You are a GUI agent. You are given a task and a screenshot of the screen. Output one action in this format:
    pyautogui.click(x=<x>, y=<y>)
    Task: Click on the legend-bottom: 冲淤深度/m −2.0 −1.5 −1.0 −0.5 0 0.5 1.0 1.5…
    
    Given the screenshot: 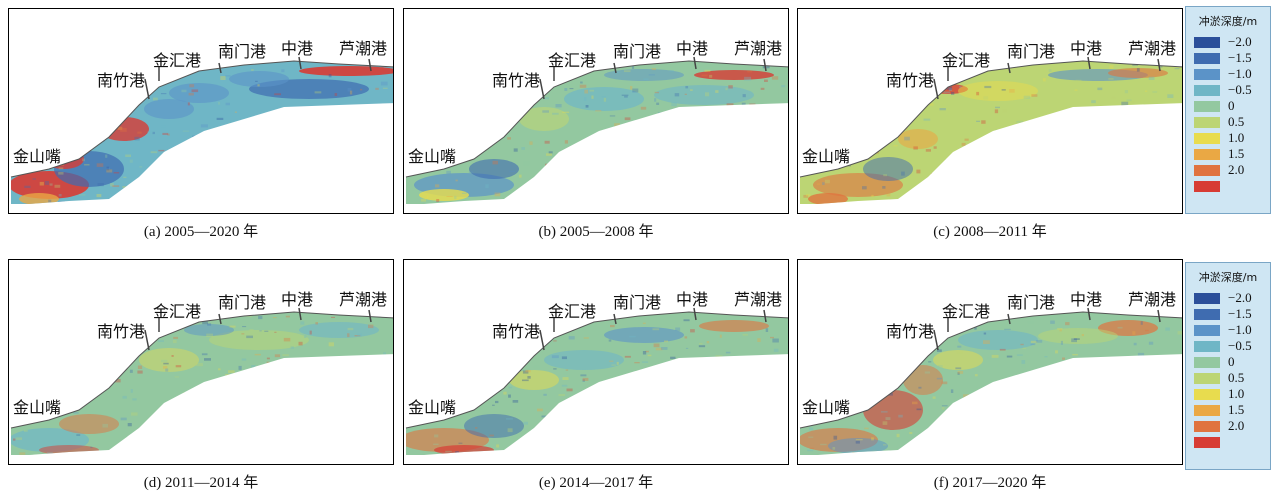 What is the action you would take?
    pyautogui.click(x=1228, y=366)
    